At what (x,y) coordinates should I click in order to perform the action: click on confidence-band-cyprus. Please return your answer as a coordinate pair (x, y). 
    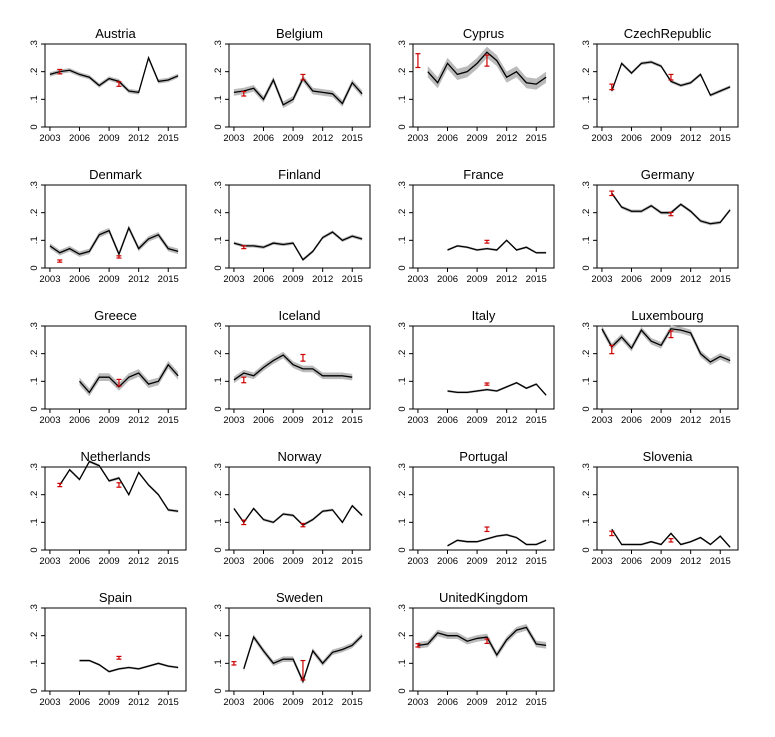
    Looking at the image, I should click on (487, 68).